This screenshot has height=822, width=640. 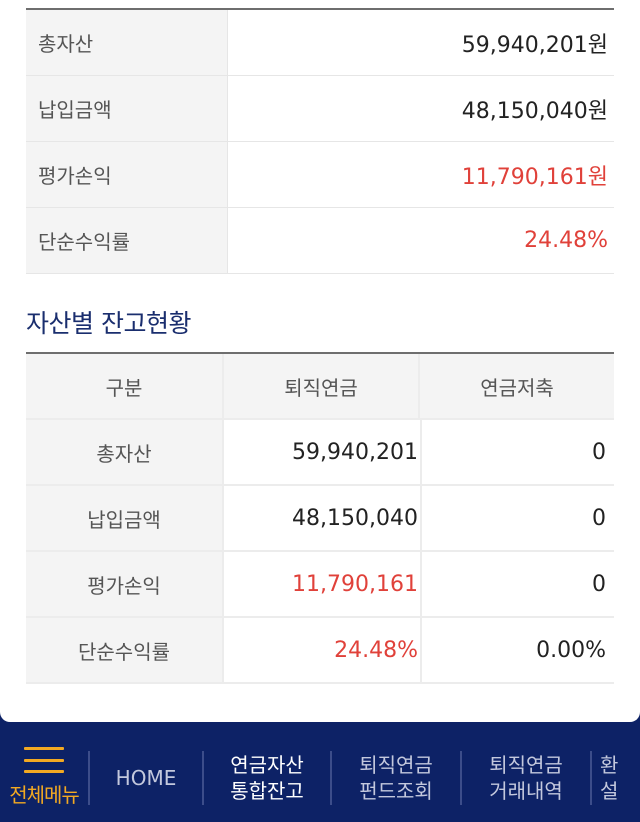 I want to click on table-row: 단순수익률 24.48% 0.00%, so click(x=320, y=651).